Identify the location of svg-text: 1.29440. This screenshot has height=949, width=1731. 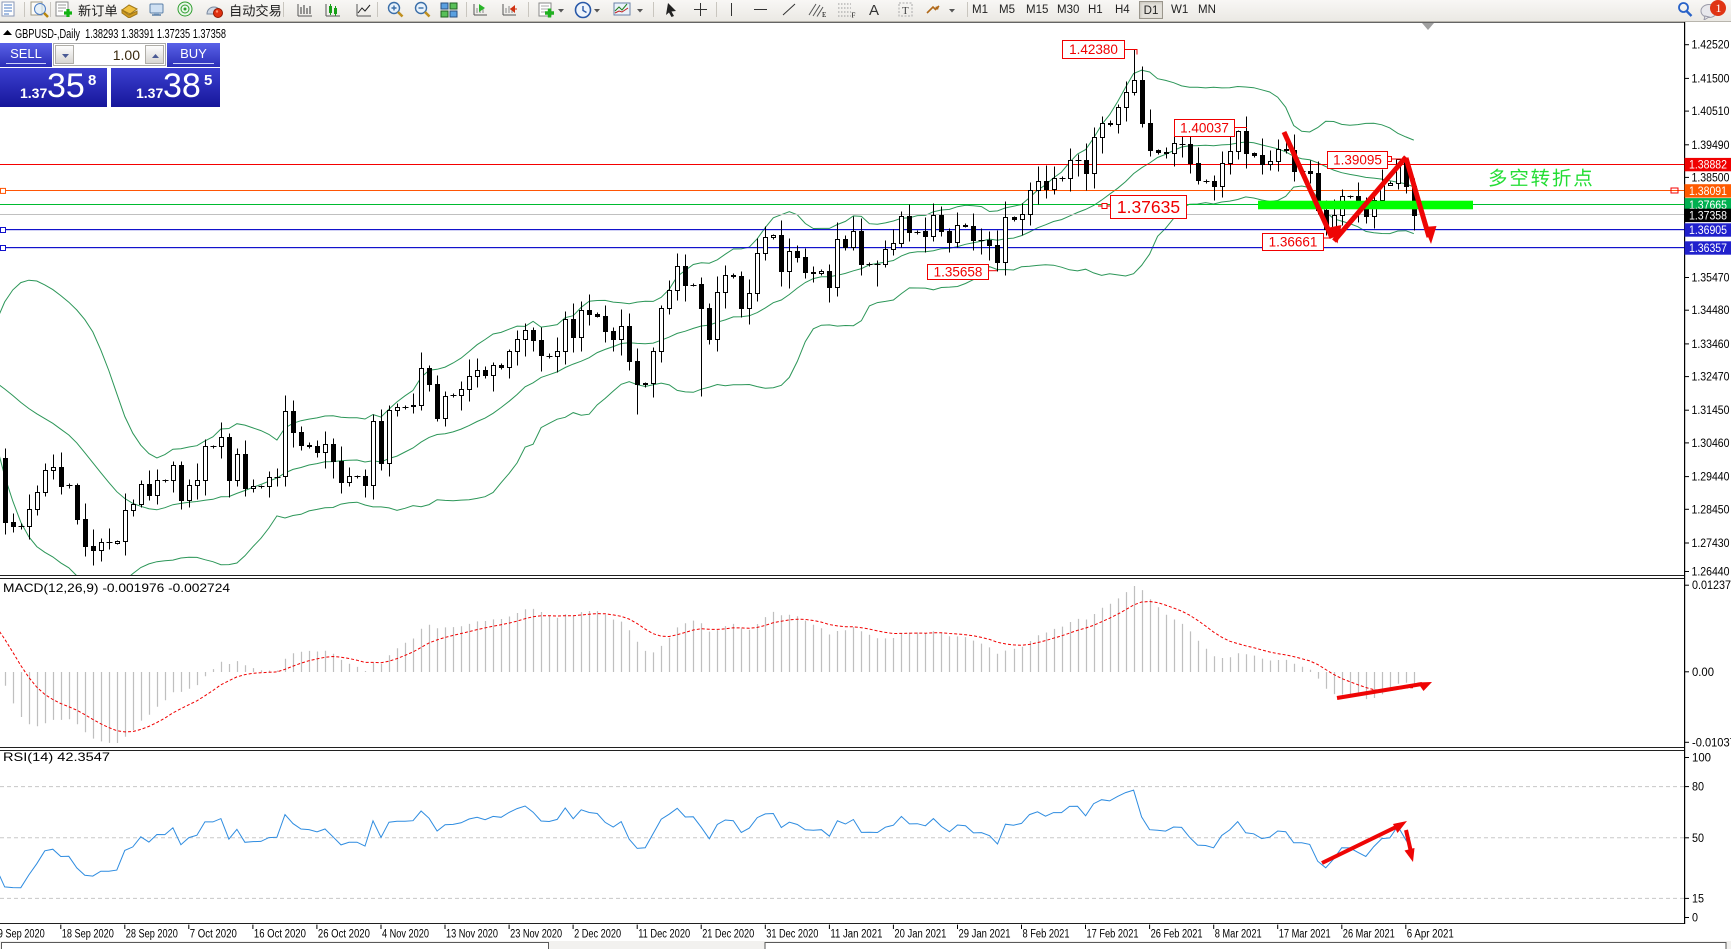
(1711, 478).